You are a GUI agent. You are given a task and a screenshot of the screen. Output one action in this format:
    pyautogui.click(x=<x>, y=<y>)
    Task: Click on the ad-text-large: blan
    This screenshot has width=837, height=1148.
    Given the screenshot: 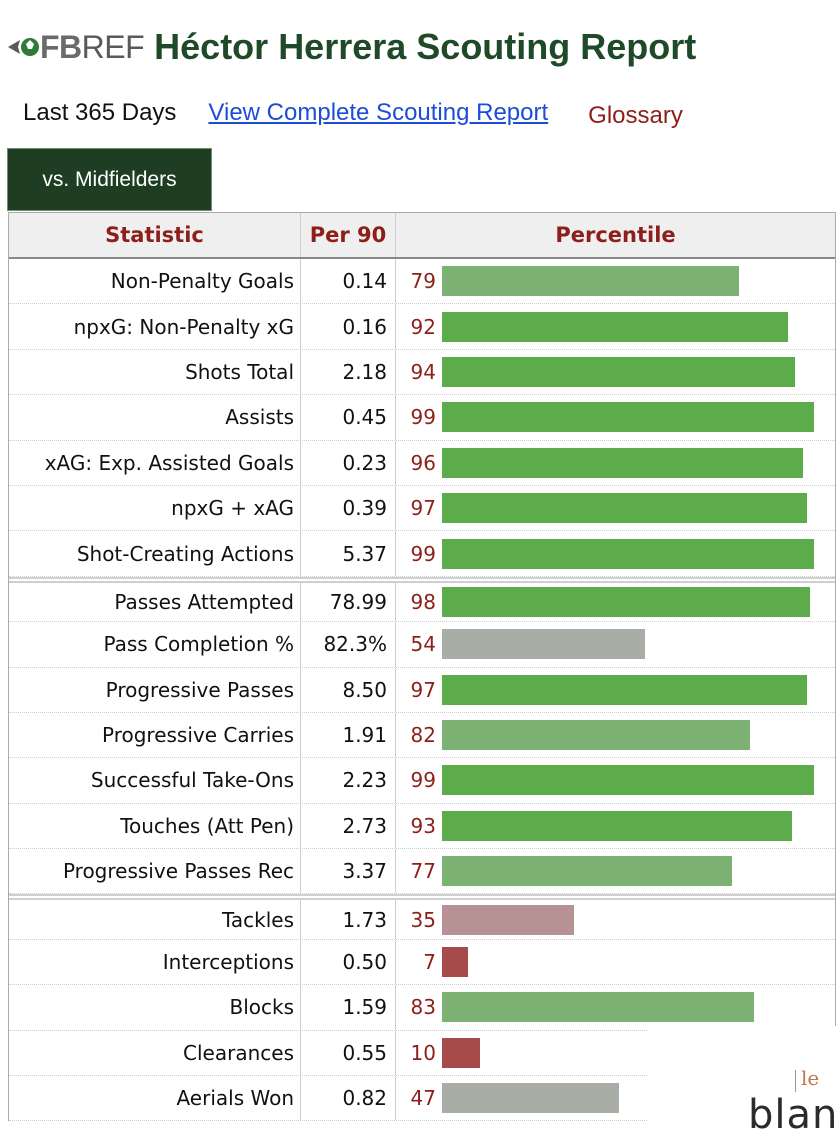 What is the action you would take?
    pyautogui.click(x=792, y=1115)
    